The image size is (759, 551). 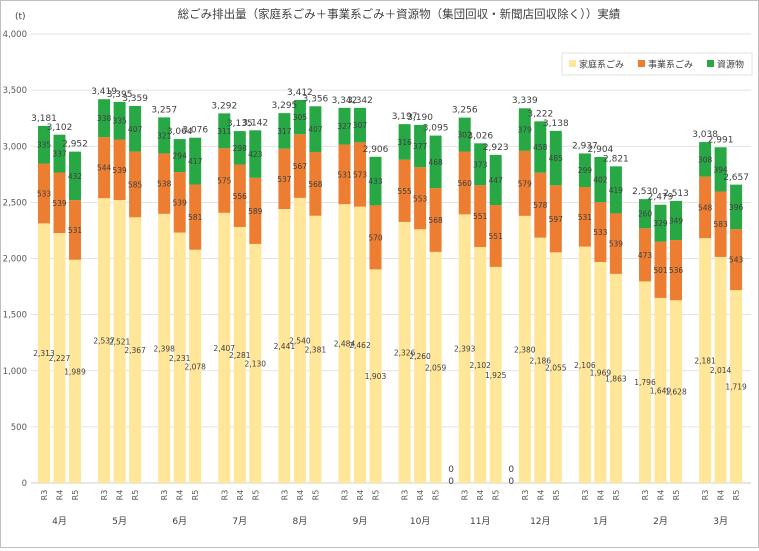 What do you see at coordinates (360, 521) in the screenshot?
I see `x-tick-label-month: 9月` at bounding box center [360, 521].